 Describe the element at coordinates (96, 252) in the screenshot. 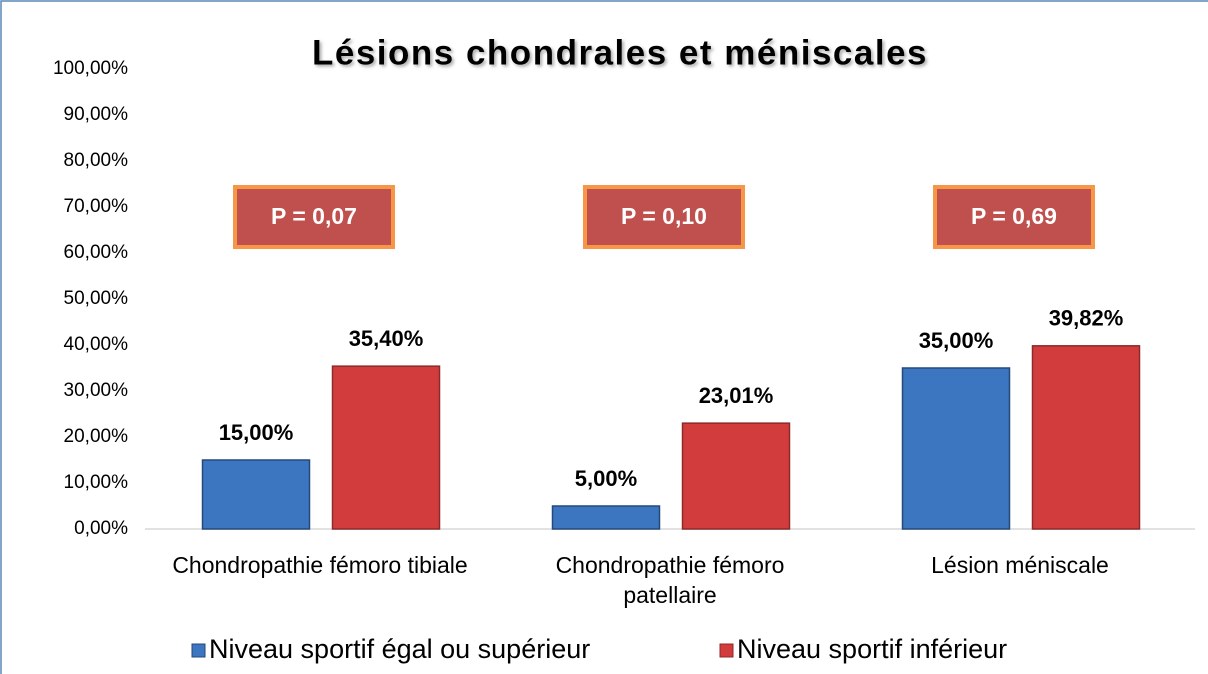

I see `y-tick-label: 60,00%` at that location.